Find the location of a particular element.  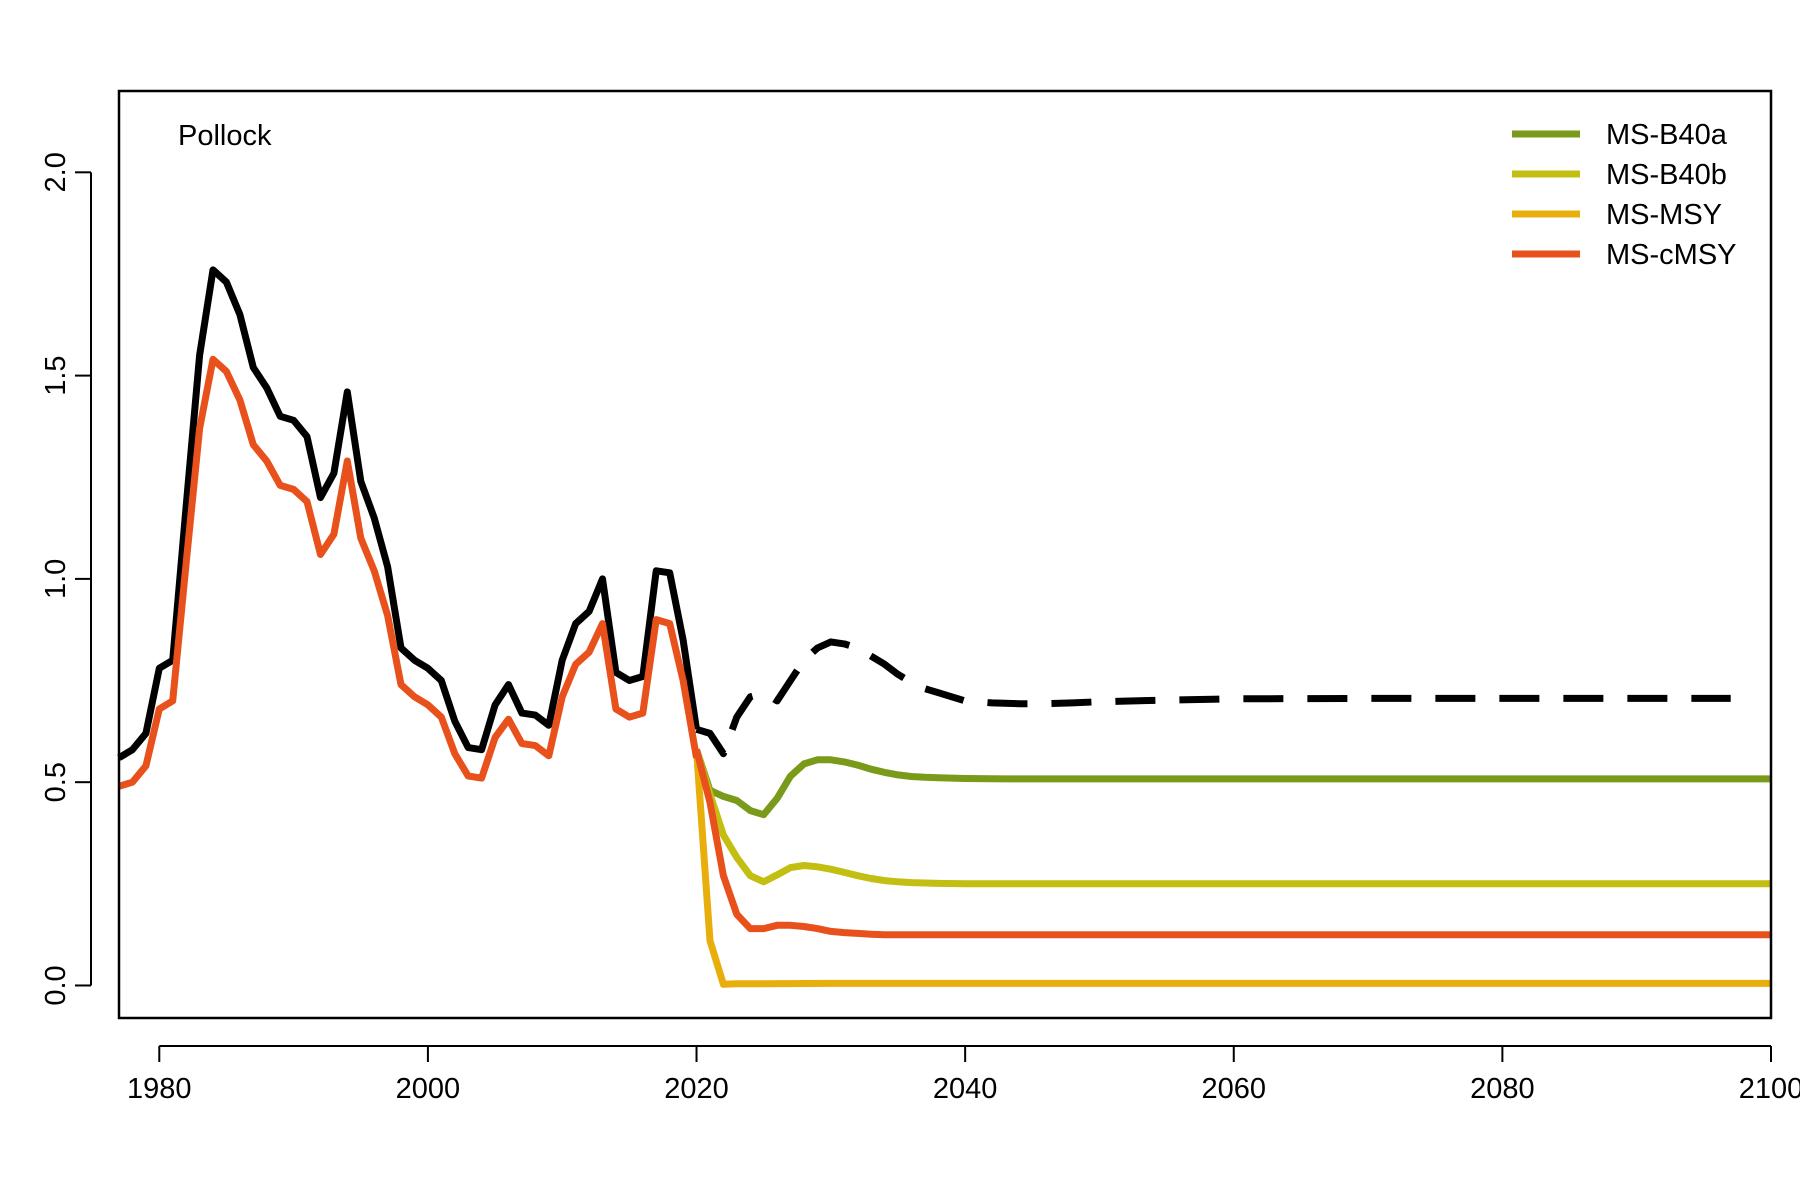

series-line-ms-cmsy is located at coordinates (1232, 843).